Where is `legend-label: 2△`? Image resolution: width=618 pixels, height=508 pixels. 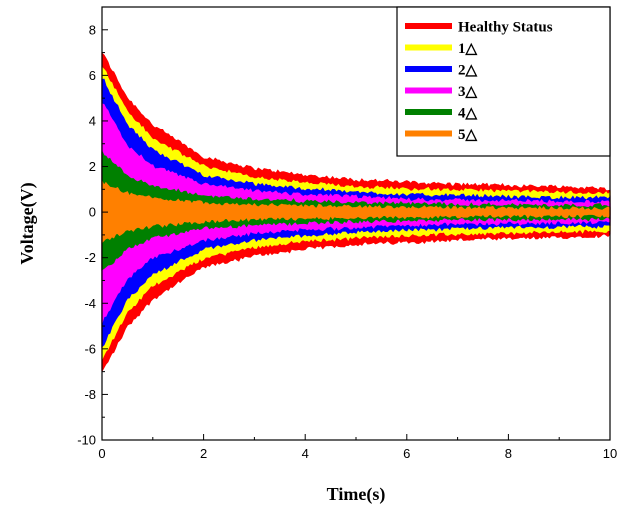 legend-label: 2△ is located at coordinates (468, 71).